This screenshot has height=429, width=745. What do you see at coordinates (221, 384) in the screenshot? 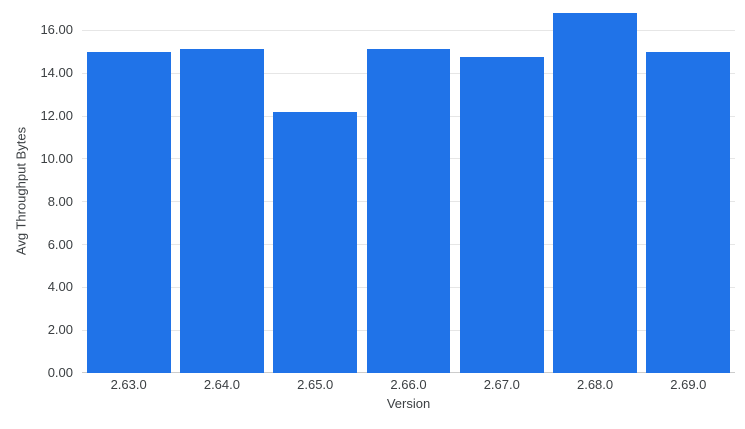
I see `x-tick-label: 2.64.0` at bounding box center [221, 384].